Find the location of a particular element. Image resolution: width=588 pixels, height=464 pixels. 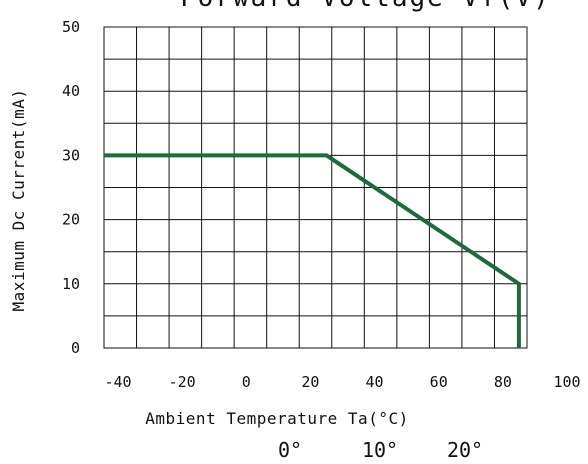

bottom-degree-label: 0° is located at coordinates (290, 450).